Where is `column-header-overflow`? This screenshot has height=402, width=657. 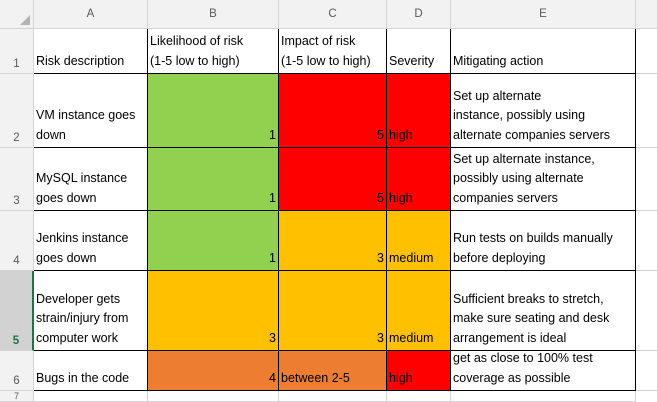 column-header-overflow is located at coordinates (646, 14).